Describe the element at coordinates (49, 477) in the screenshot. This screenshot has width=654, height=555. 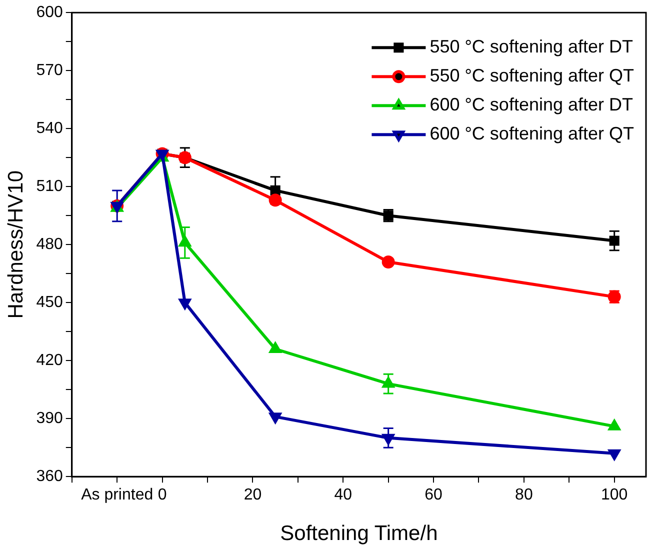
I see `y-tick-label: 360` at that location.